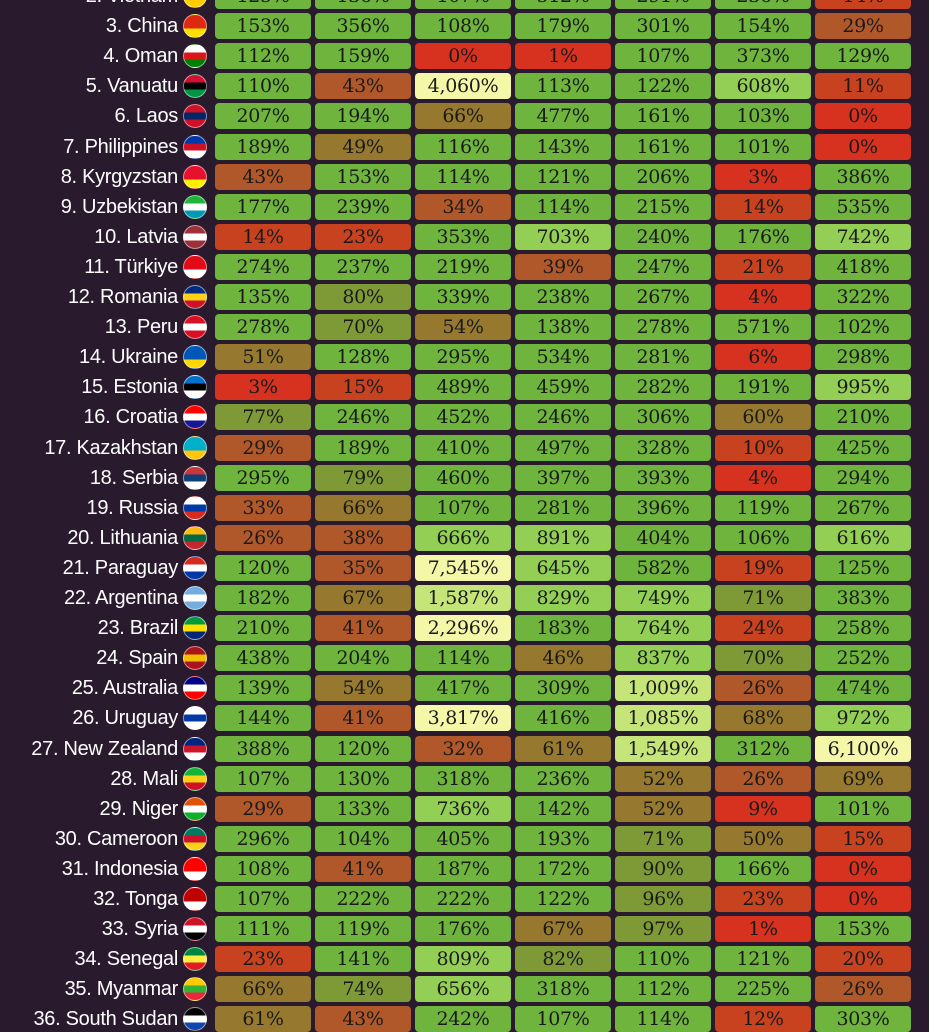  Describe the element at coordinates (119, 177) in the screenshot. I see `country-label: 8. Kyrgyzstan` at that location.